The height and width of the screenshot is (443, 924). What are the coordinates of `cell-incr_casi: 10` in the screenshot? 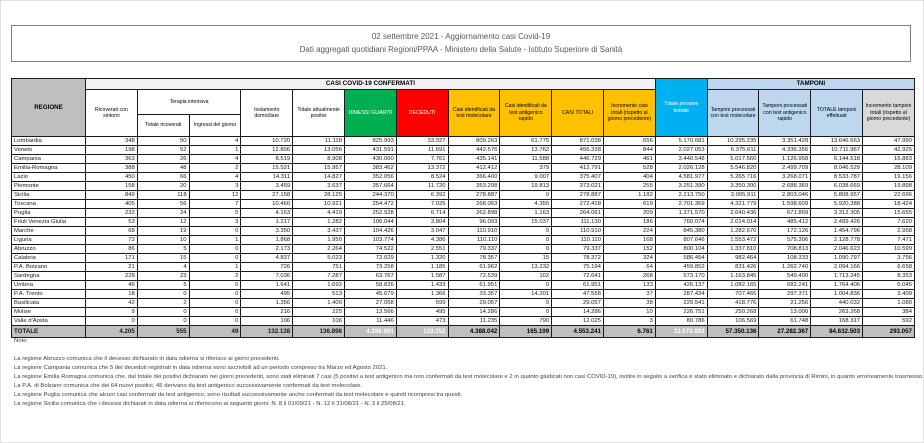 It's located at (629, 312).